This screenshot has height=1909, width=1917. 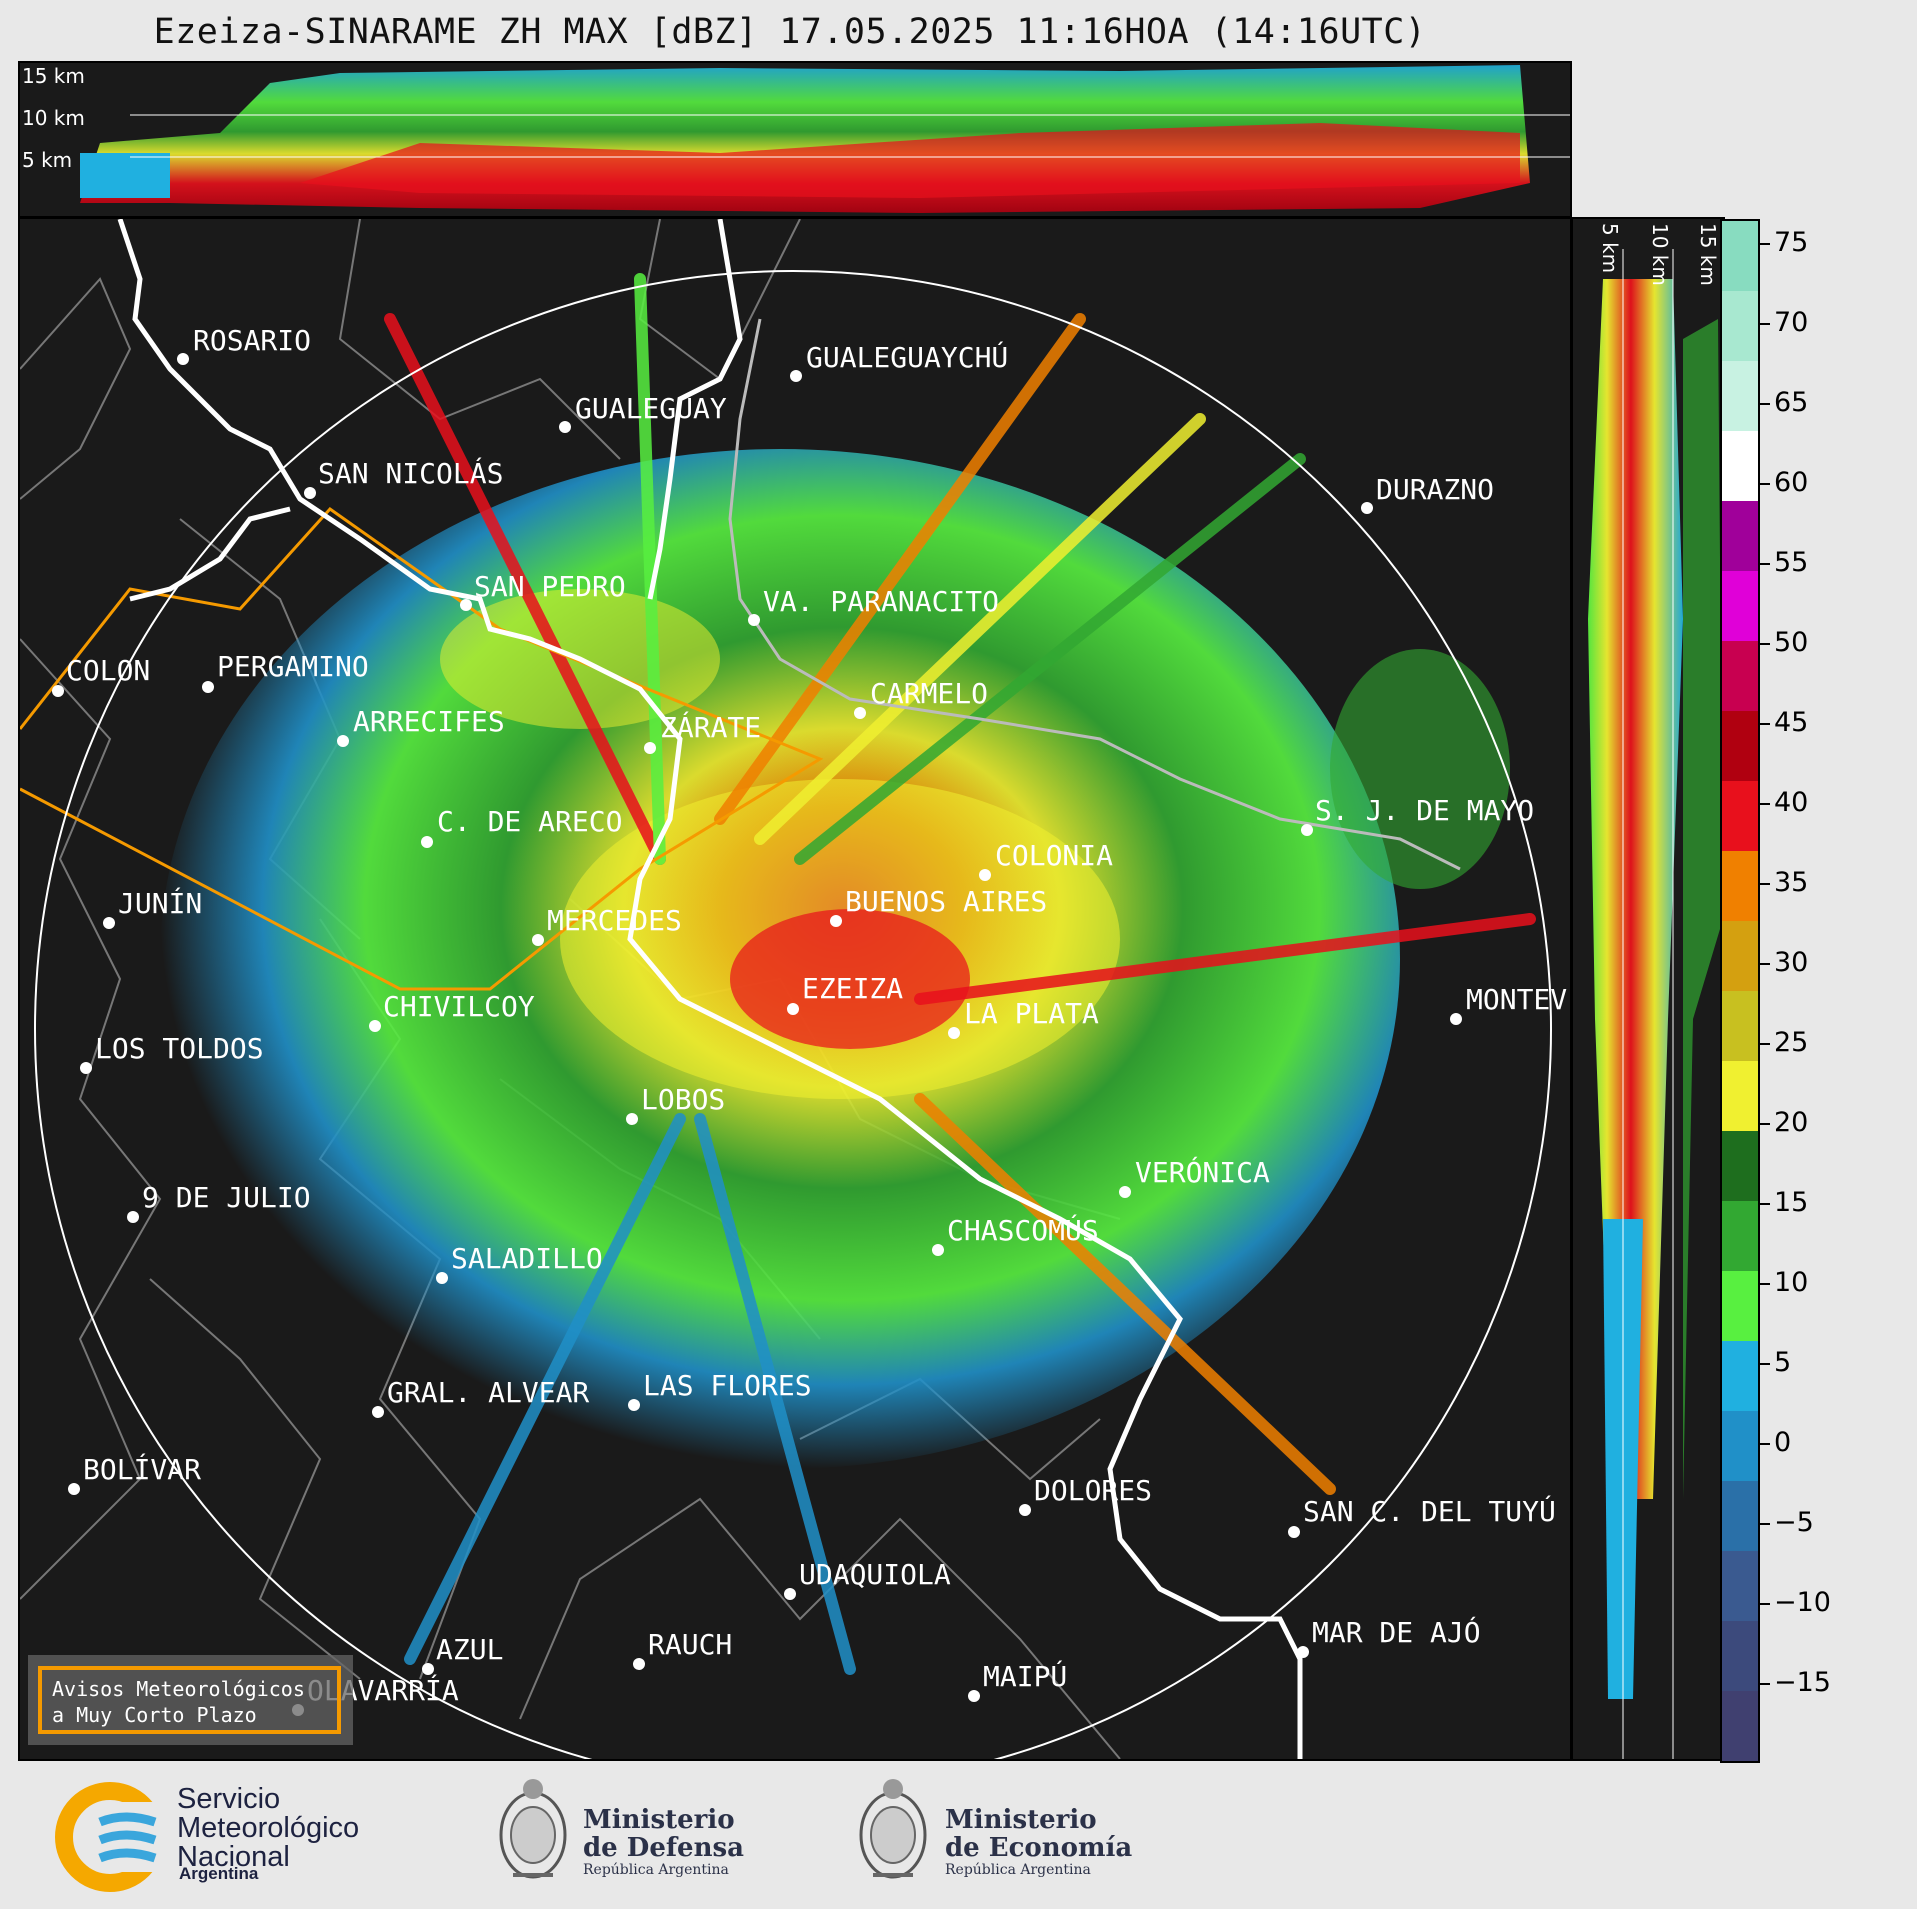 I want to click on city-label: C. DE ARECO, so click(x=529, y=821).